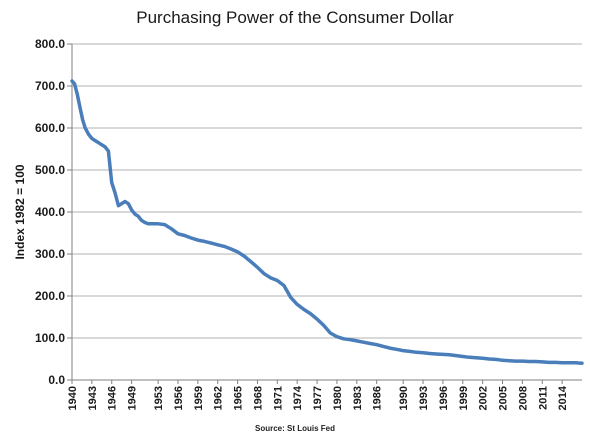 This screenshot has width=590, height=439. Describe the element at coordinates (50, 128) in the screenshot. I see `y-tick-label: 600.0` at that location.